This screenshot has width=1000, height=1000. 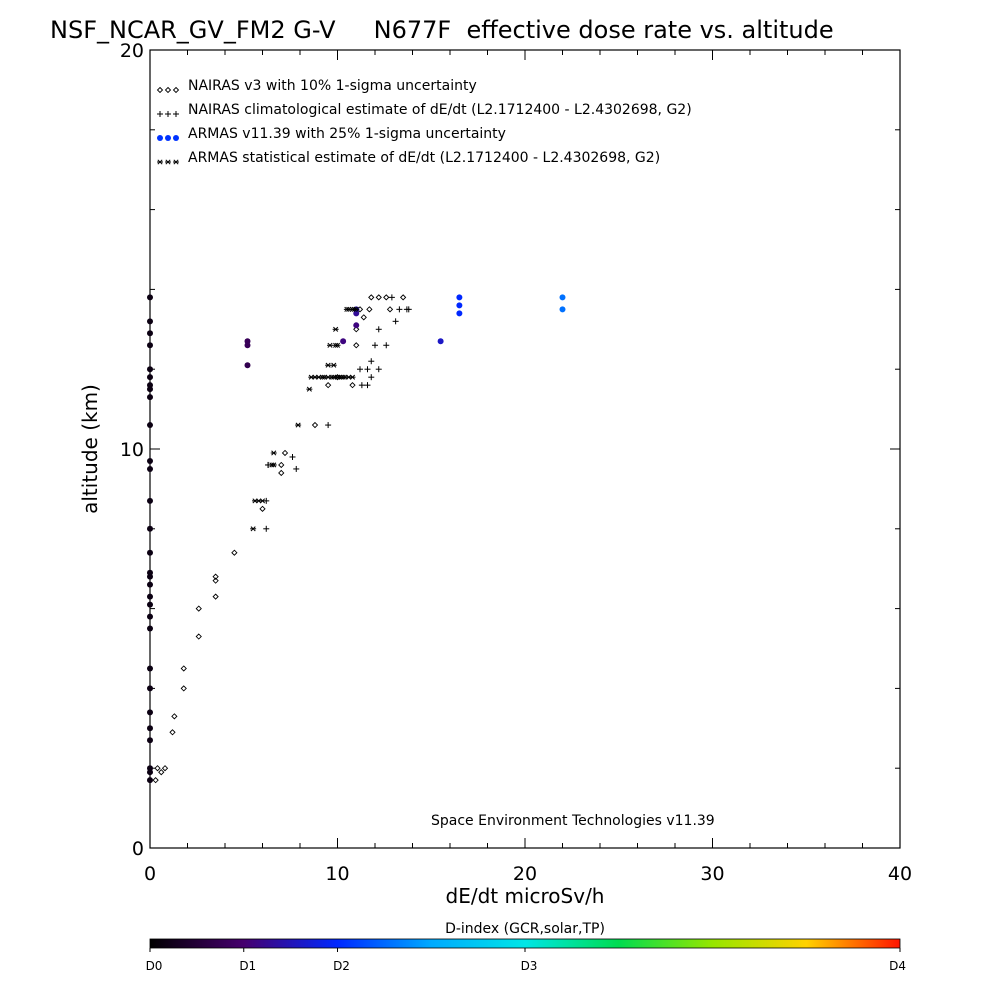 I want to click on legend-entry: NAIRAS v3 with 10% 1-sigma uncertainty, so click(x=332, y=86).